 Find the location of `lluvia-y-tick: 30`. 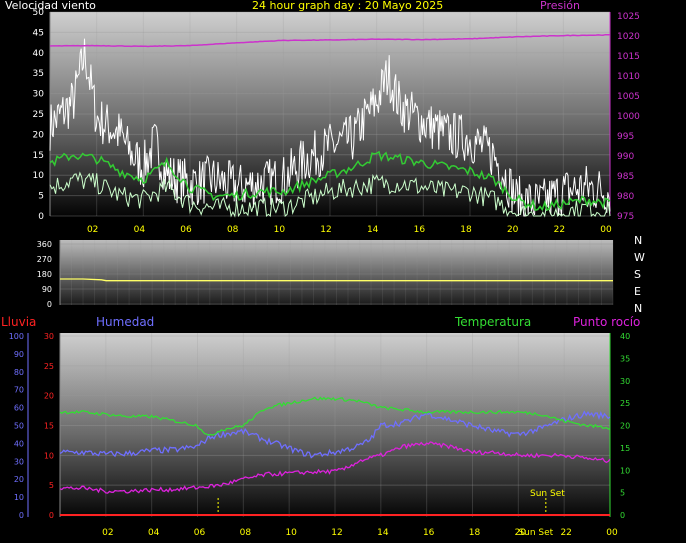

lluvia-y-tick: 30 is located at coordinates (19, 461).